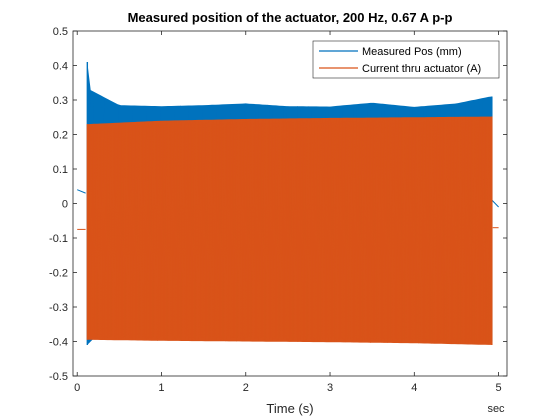  I want to click on x-axis-unit-label: sec, so click(496, 409).